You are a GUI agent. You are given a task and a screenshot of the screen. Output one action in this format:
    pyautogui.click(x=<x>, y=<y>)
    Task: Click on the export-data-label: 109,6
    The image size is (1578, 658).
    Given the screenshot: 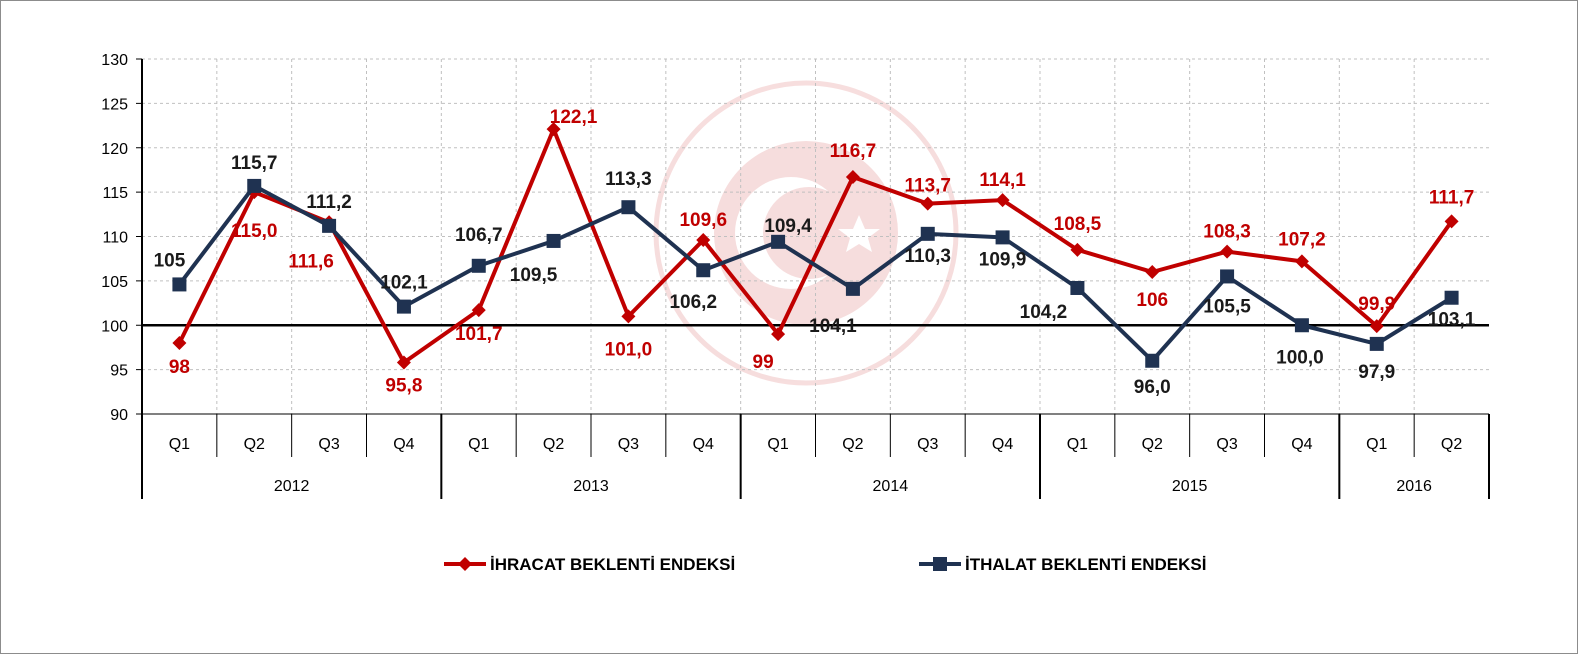 What is the action you would take?
    pyautogui.click(x=703, y=220)
    